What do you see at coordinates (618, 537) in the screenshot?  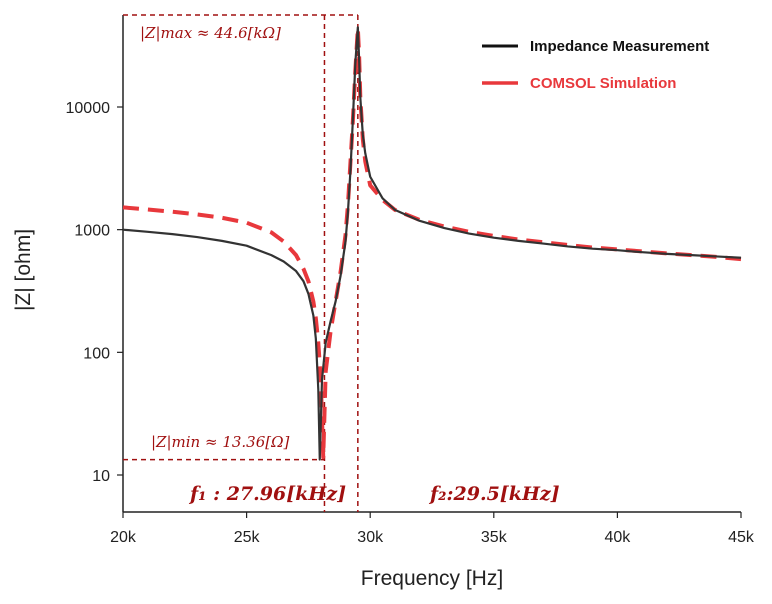 I see `x-tick-label: 40k` at bounding box center [618, 537].